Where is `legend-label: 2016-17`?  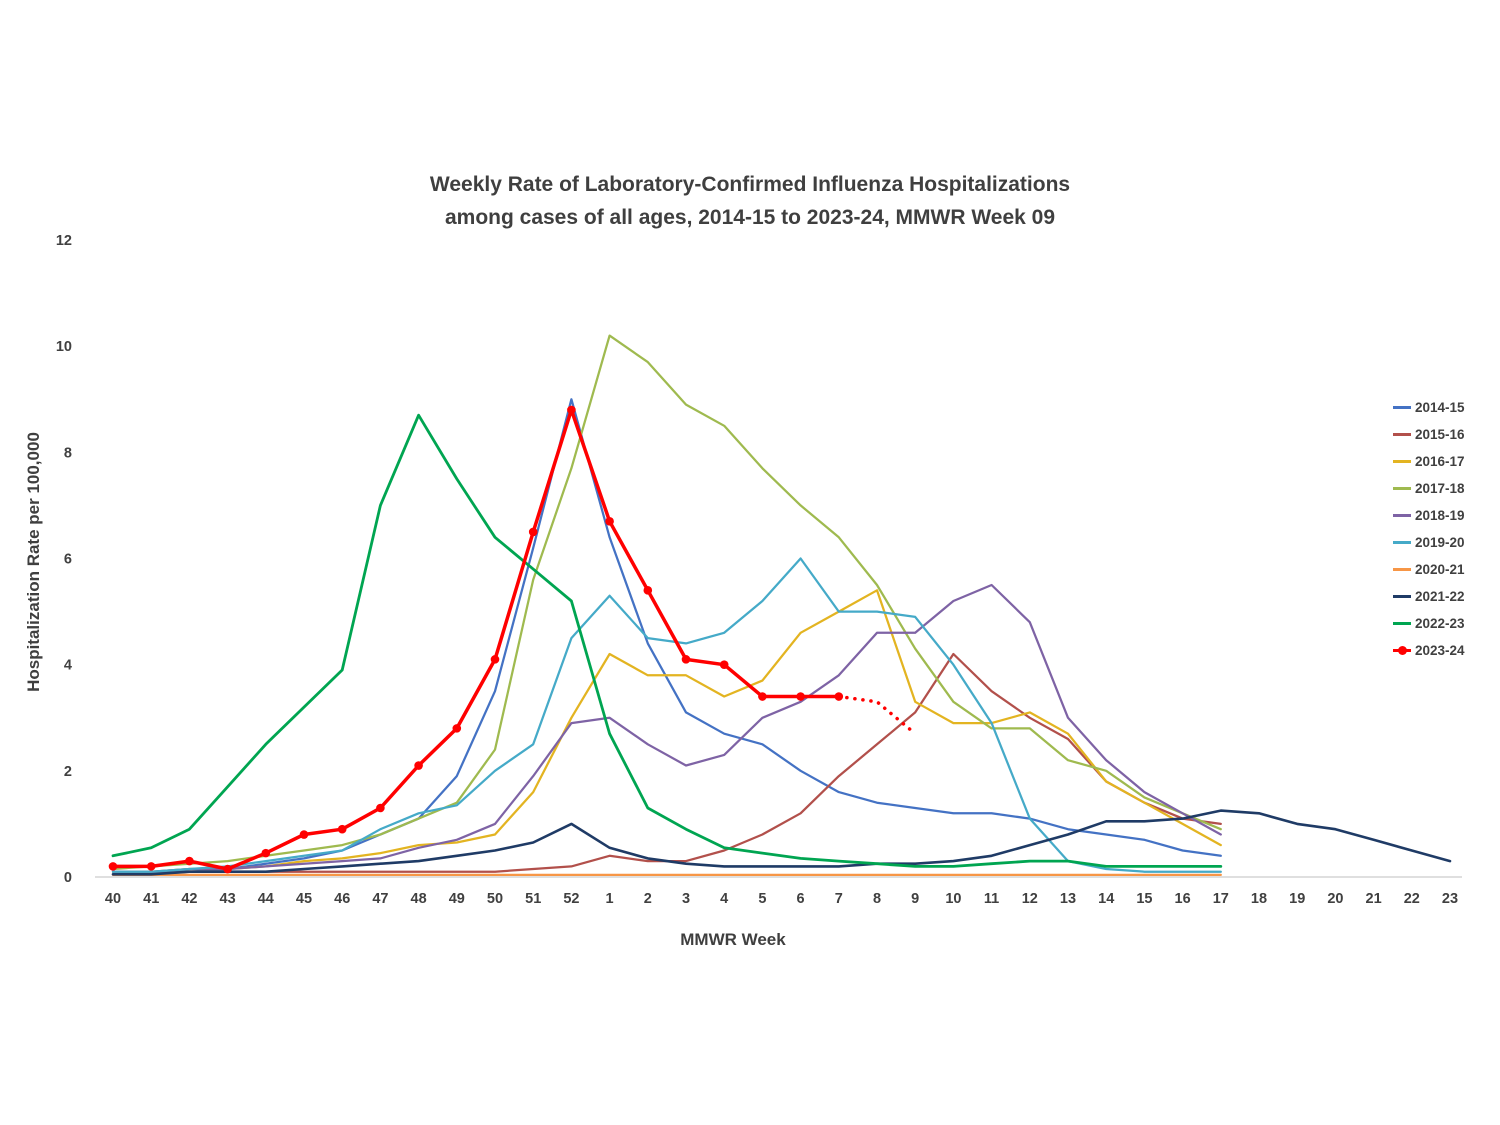 legend-label: 2016-17 is located at coordinates (1440, 461).